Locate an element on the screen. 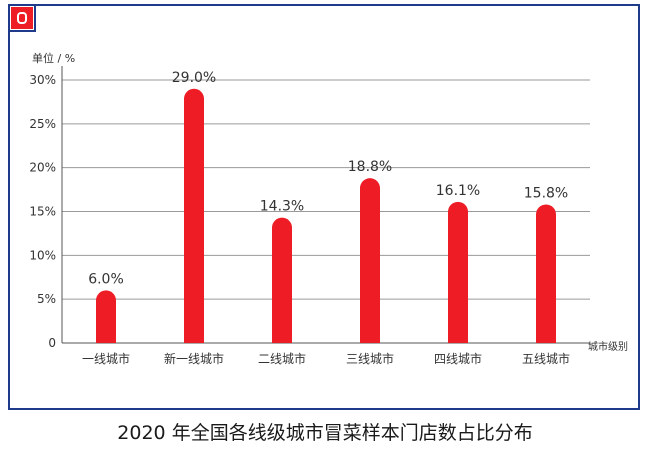 The width and height of the screenshot is (650, 461). y-tick-label: 20% is located at coordinates (42, 168).